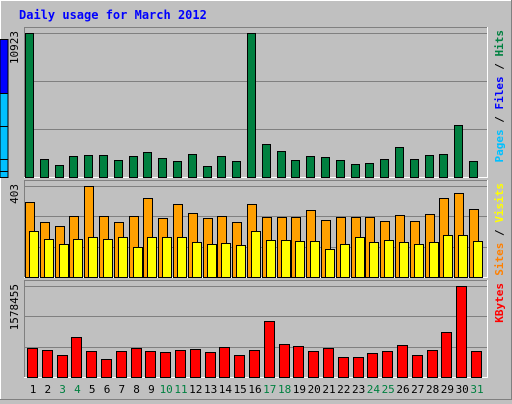 Image resolution: width=512 pixels, height=404 pixels. I want to click on series-axis-label: Sites / Visits, so click(499, 229).